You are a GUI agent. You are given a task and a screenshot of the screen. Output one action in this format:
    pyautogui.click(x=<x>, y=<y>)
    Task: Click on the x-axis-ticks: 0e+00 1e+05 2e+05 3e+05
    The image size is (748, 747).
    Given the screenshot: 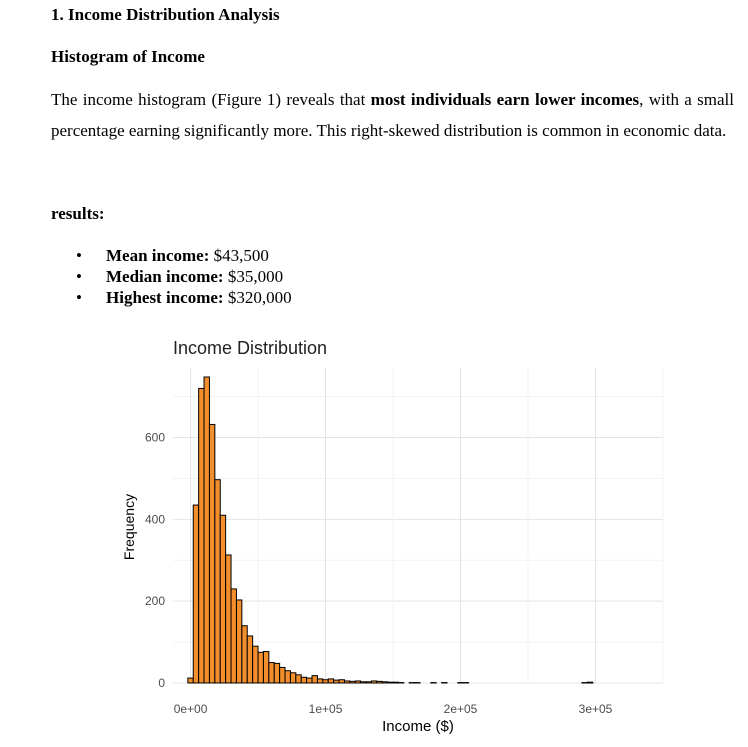 What is the action you would take?
    pyautogui.click(x=393, y=709)
    